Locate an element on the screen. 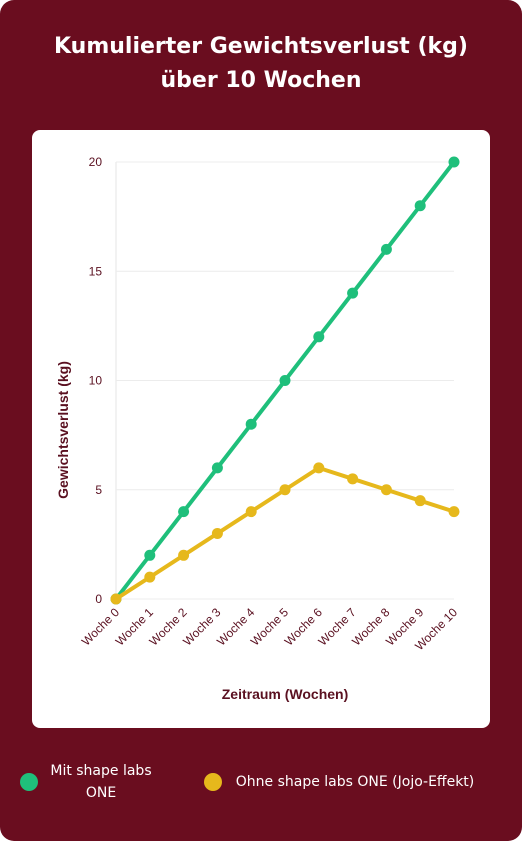 The width and height of the screenshot is (522, 841). legend-label: Mit shape labs ONE is located at coordinates (101, 782).